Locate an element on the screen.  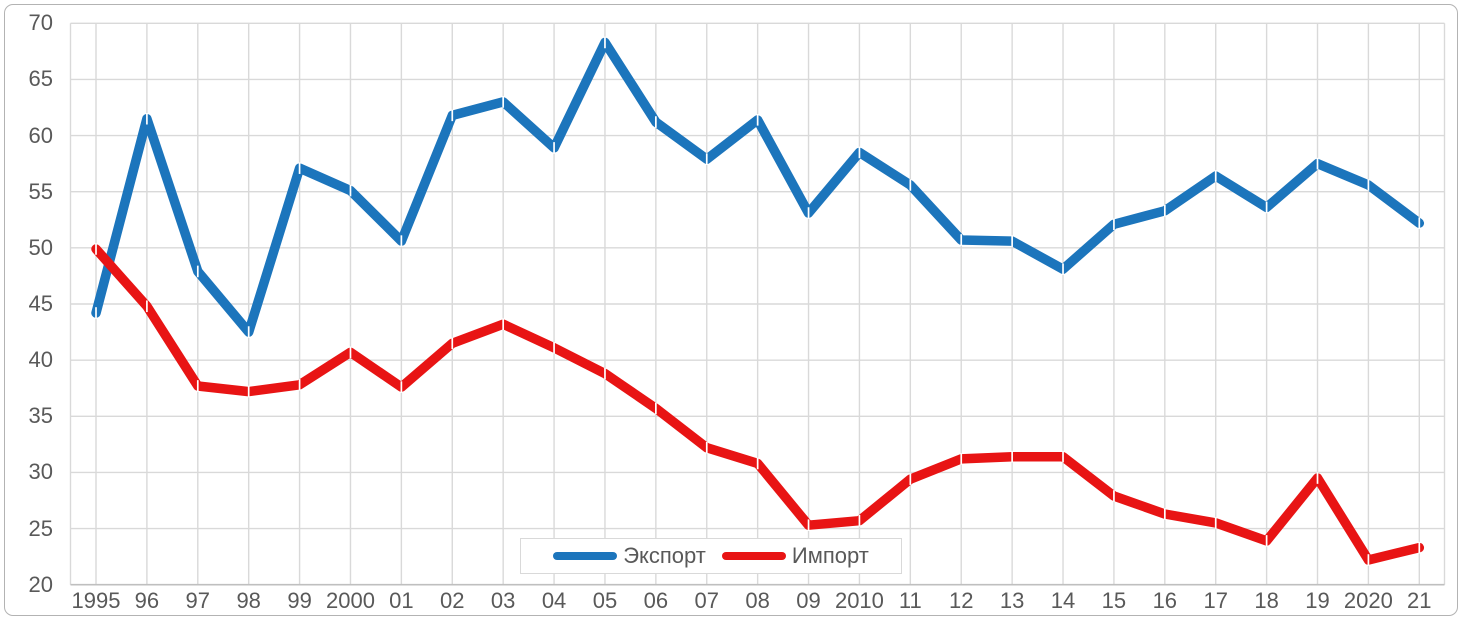
x-tick-label: 02 is located at coordinates (452, 600).